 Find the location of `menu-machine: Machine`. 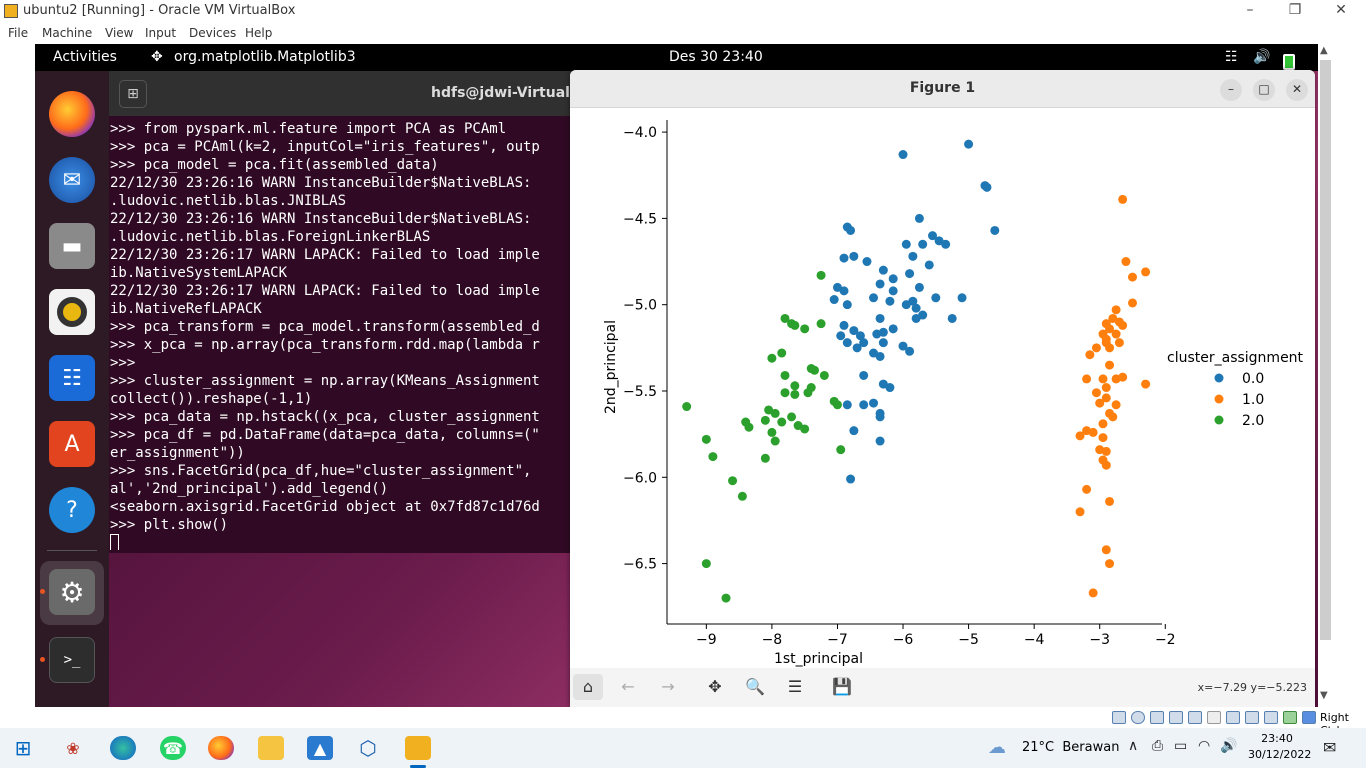

menu-machine: Machine is located at coordinates (67, 33).